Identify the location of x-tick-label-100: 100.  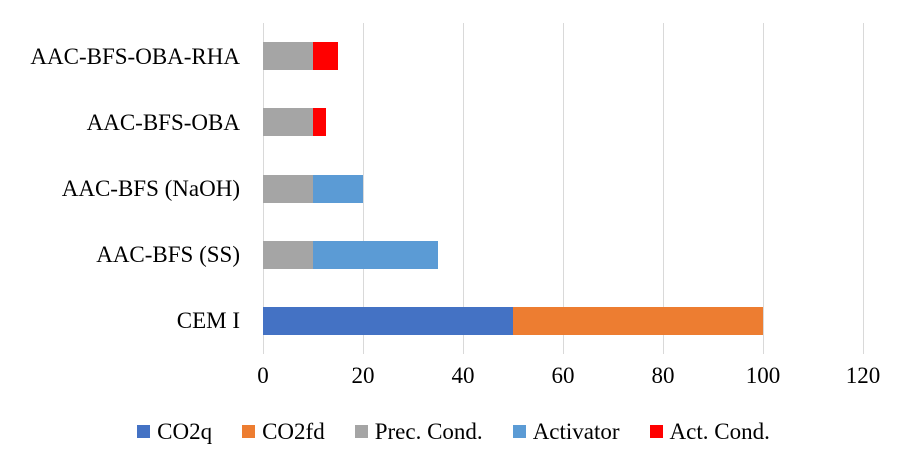
(763, 375).